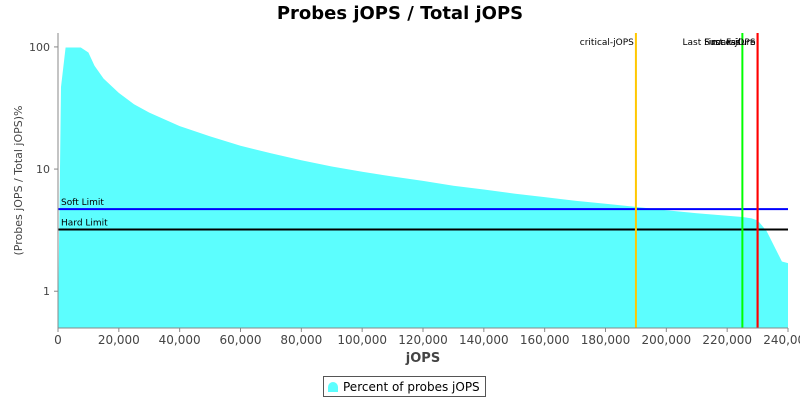 Image resolution: width=800 pixels, height=400 pixels. What do you see at coordinates (82, 203) in the screenshot?
I see `hline-label-0: Soft Limit` at bounding box center [82, 203].